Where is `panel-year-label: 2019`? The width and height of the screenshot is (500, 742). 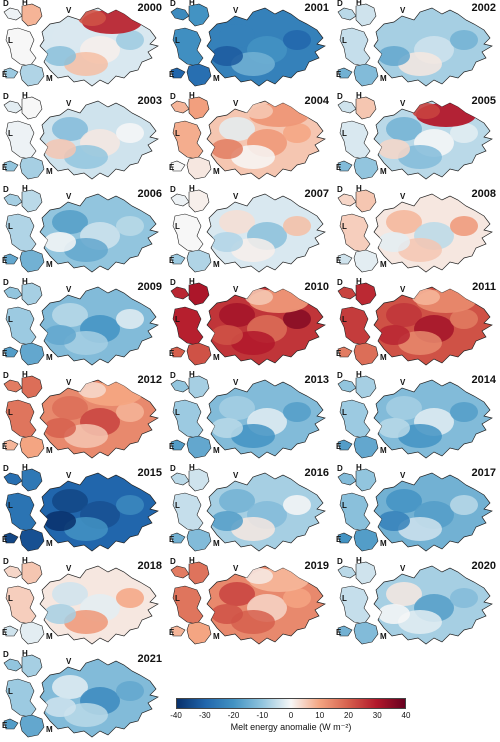
panel-year-label: 2019 is located at coordinates (316, 566).